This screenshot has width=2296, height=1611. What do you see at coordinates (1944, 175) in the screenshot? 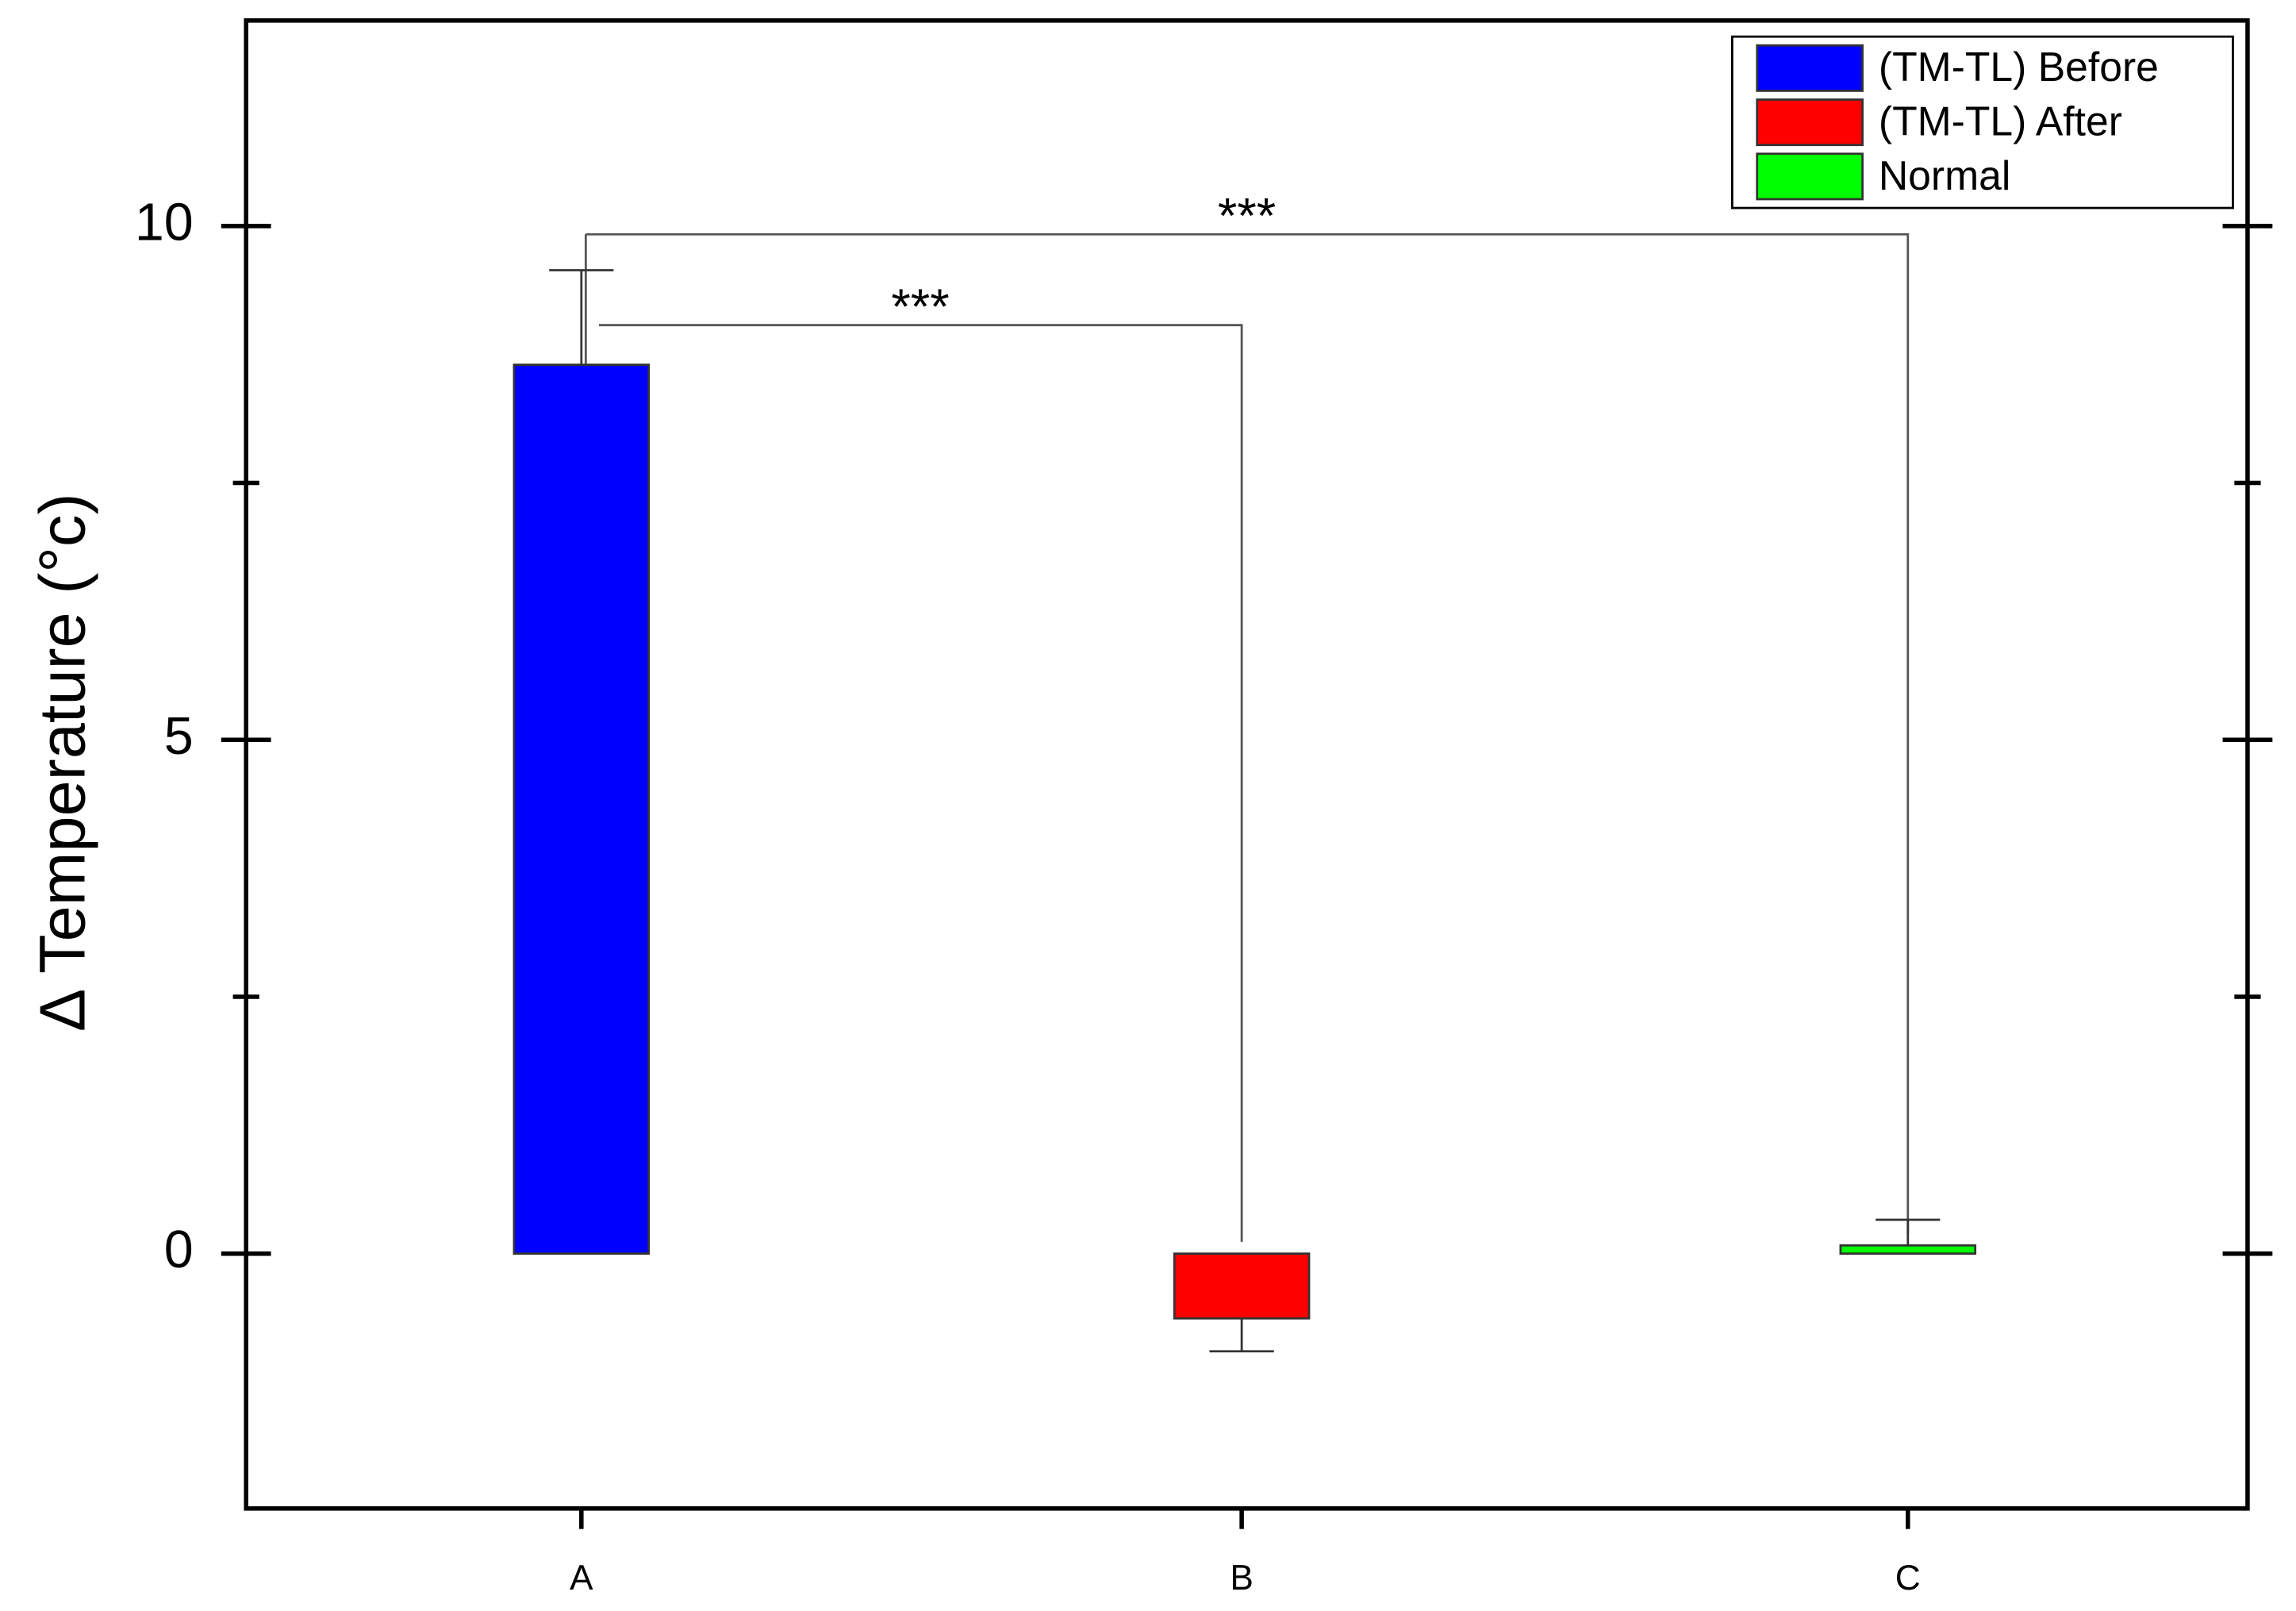
I see `legend-label: Normal` at bounding box center [1944, 175].